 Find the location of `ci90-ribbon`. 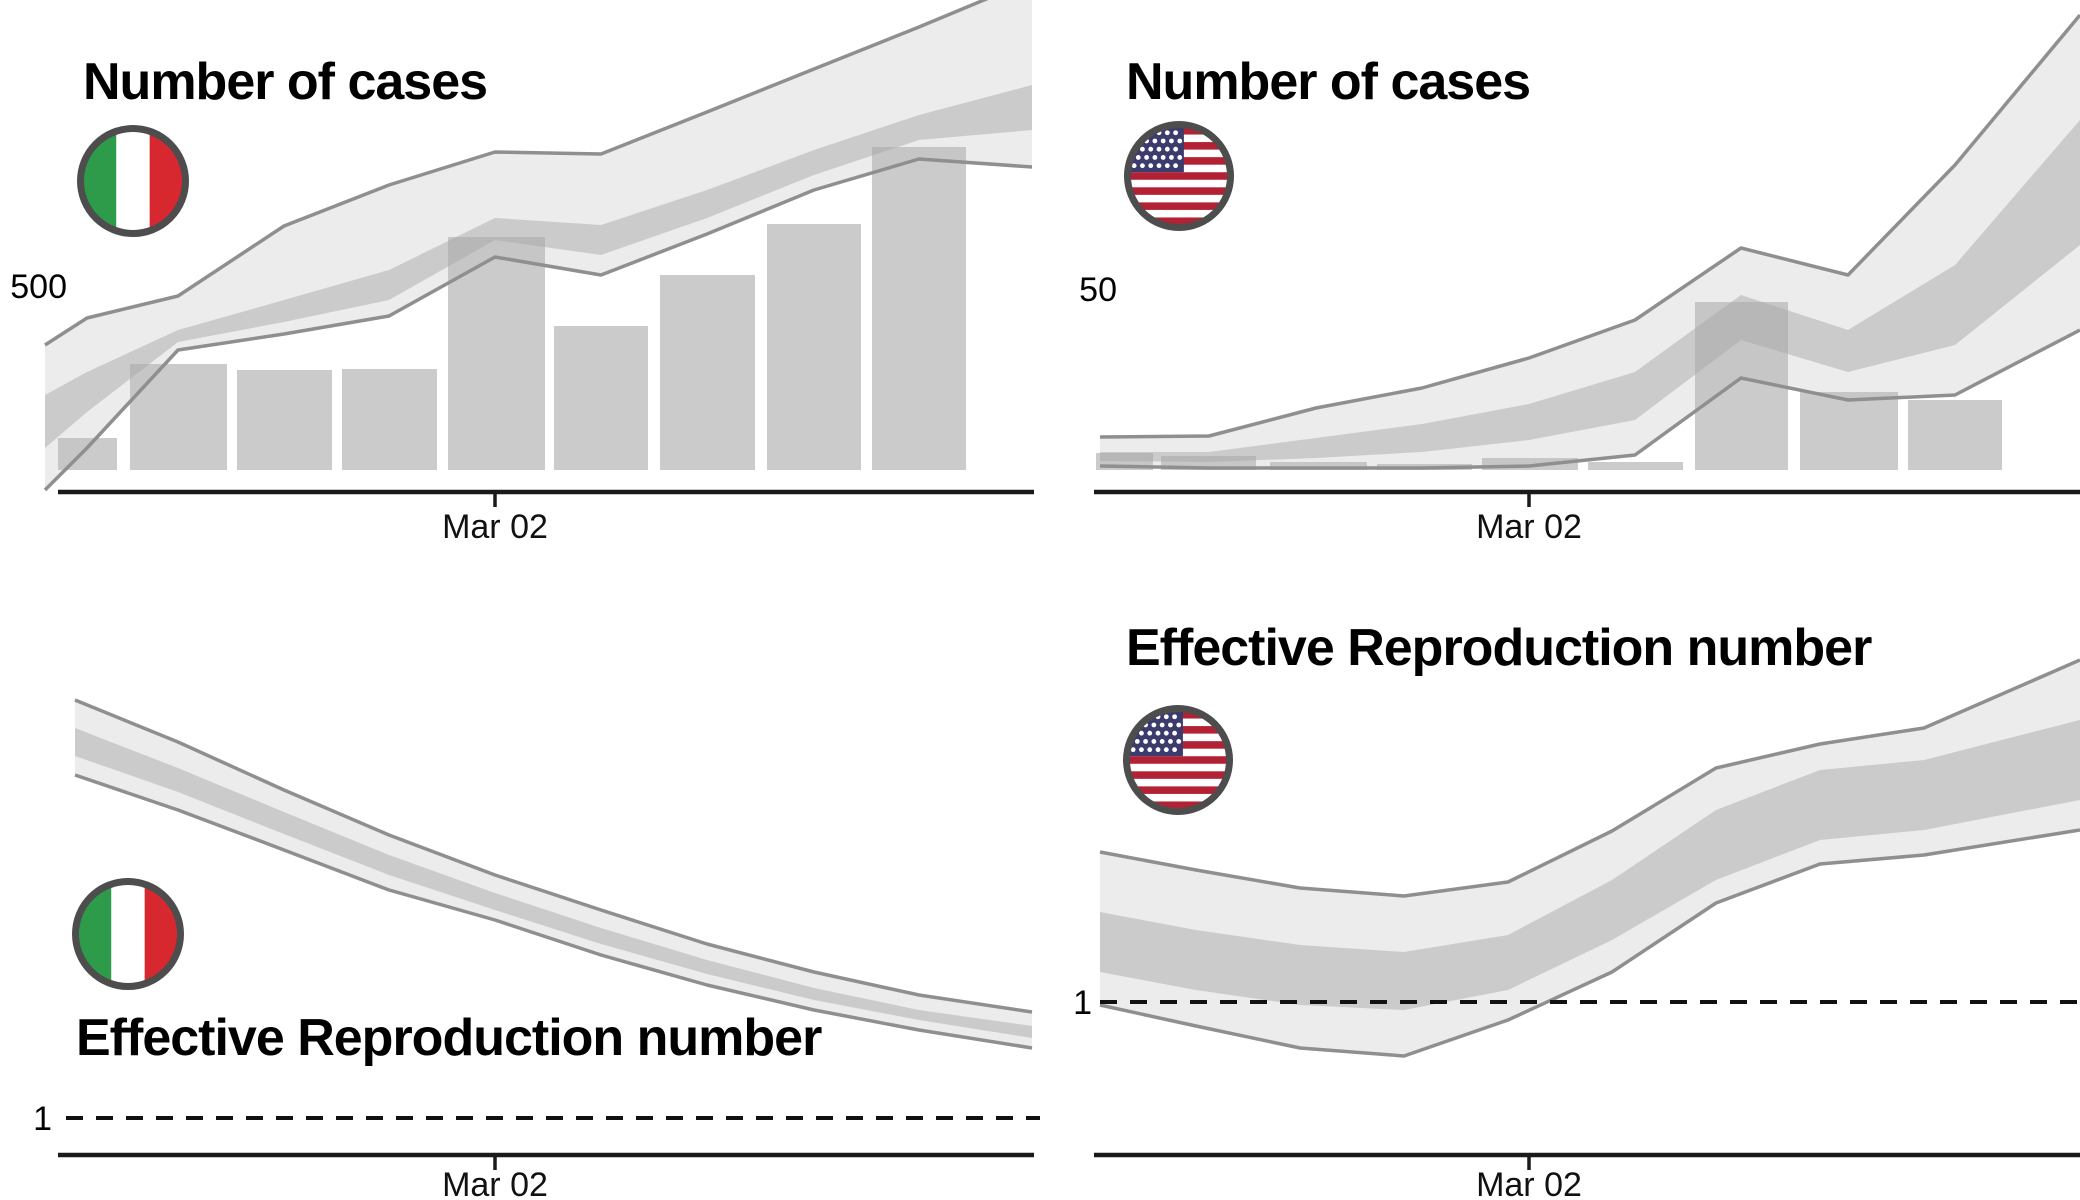

ci90-ribbon is located at coordinates (553, 874).